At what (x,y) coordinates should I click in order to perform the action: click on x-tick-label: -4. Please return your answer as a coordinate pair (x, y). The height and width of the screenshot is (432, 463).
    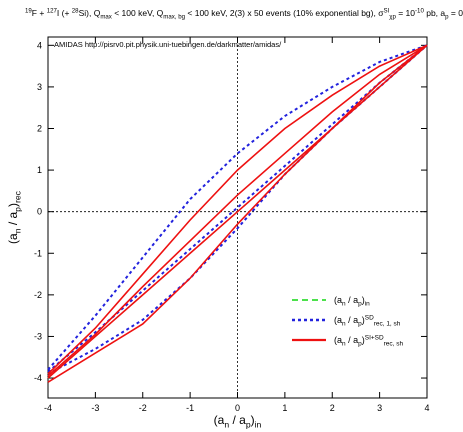
    Looking at the image, I should click on (48, 408).